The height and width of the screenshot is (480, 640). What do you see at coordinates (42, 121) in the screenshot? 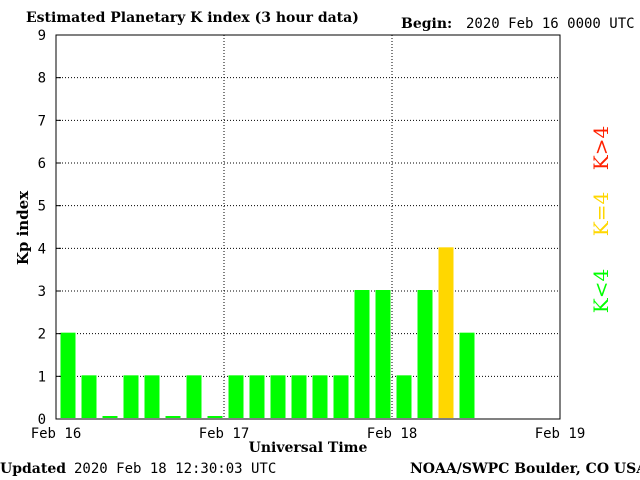
I see `y-tick-label: 7` at bounding box center [42, 121].